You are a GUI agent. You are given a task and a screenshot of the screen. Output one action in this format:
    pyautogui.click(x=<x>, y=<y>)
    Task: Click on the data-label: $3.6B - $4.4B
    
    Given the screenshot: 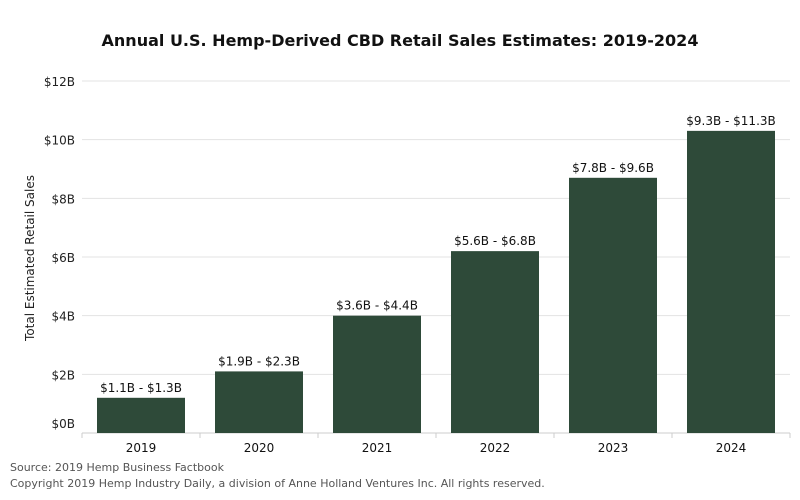 What is the action you would take?
    pyautogui.click(x=377, y=306)
    